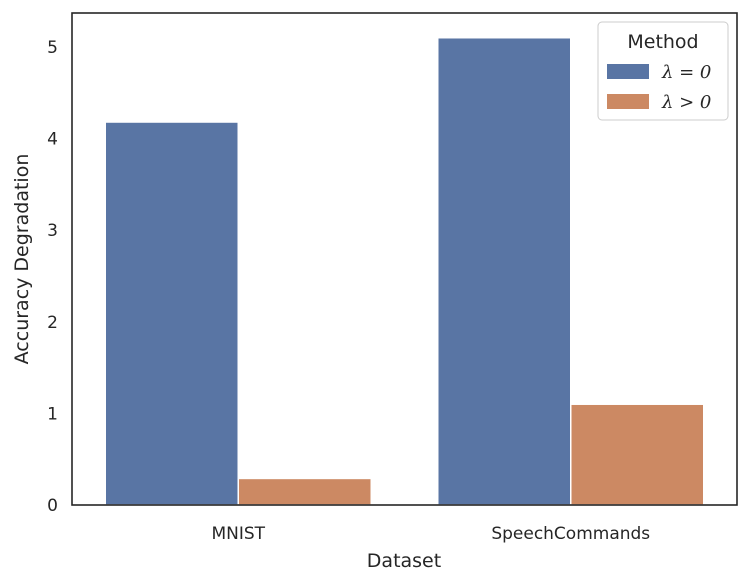 The height and width of the screenshot is (585, 747). I want to click on x-axis-title: Dataset, so click(404, 561).